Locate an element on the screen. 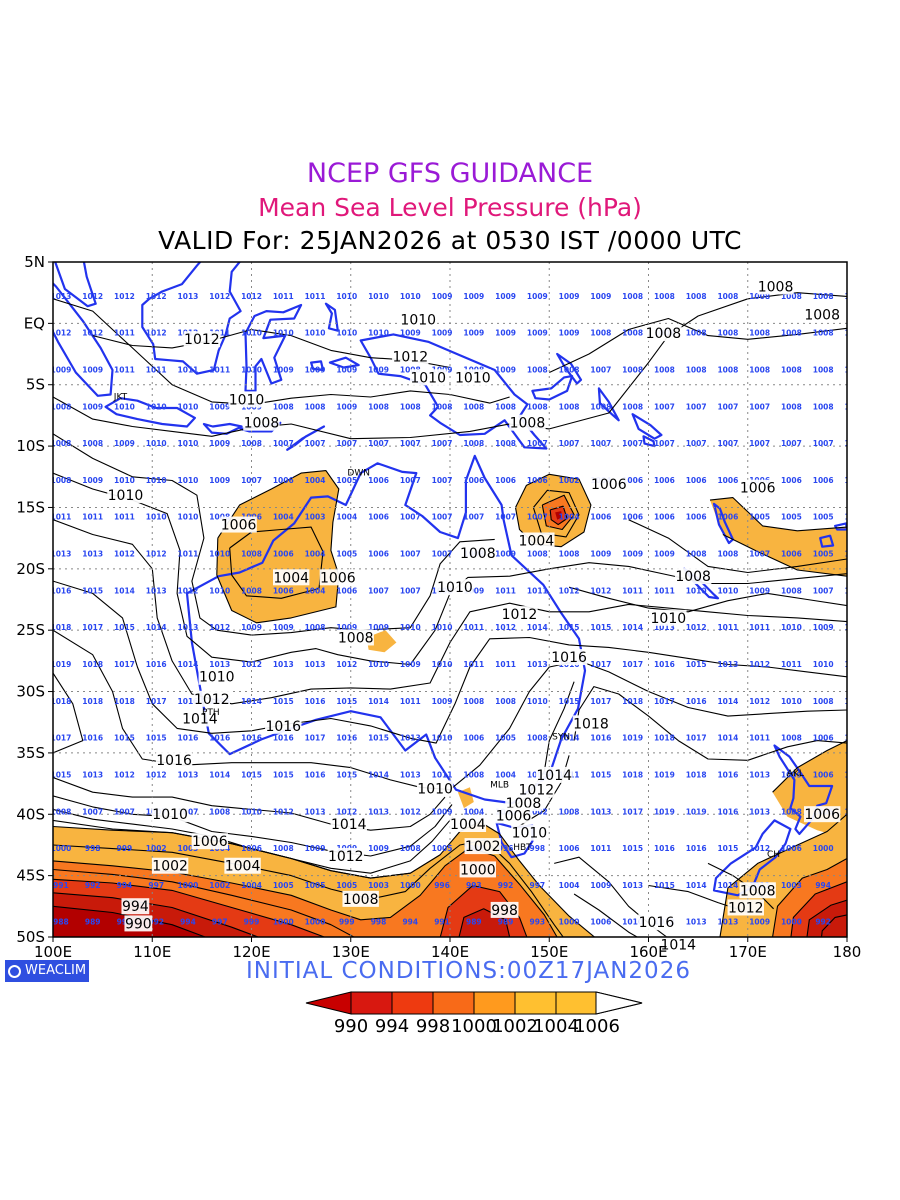  isobar-label: 1006 is located at coordinates (210, 842).